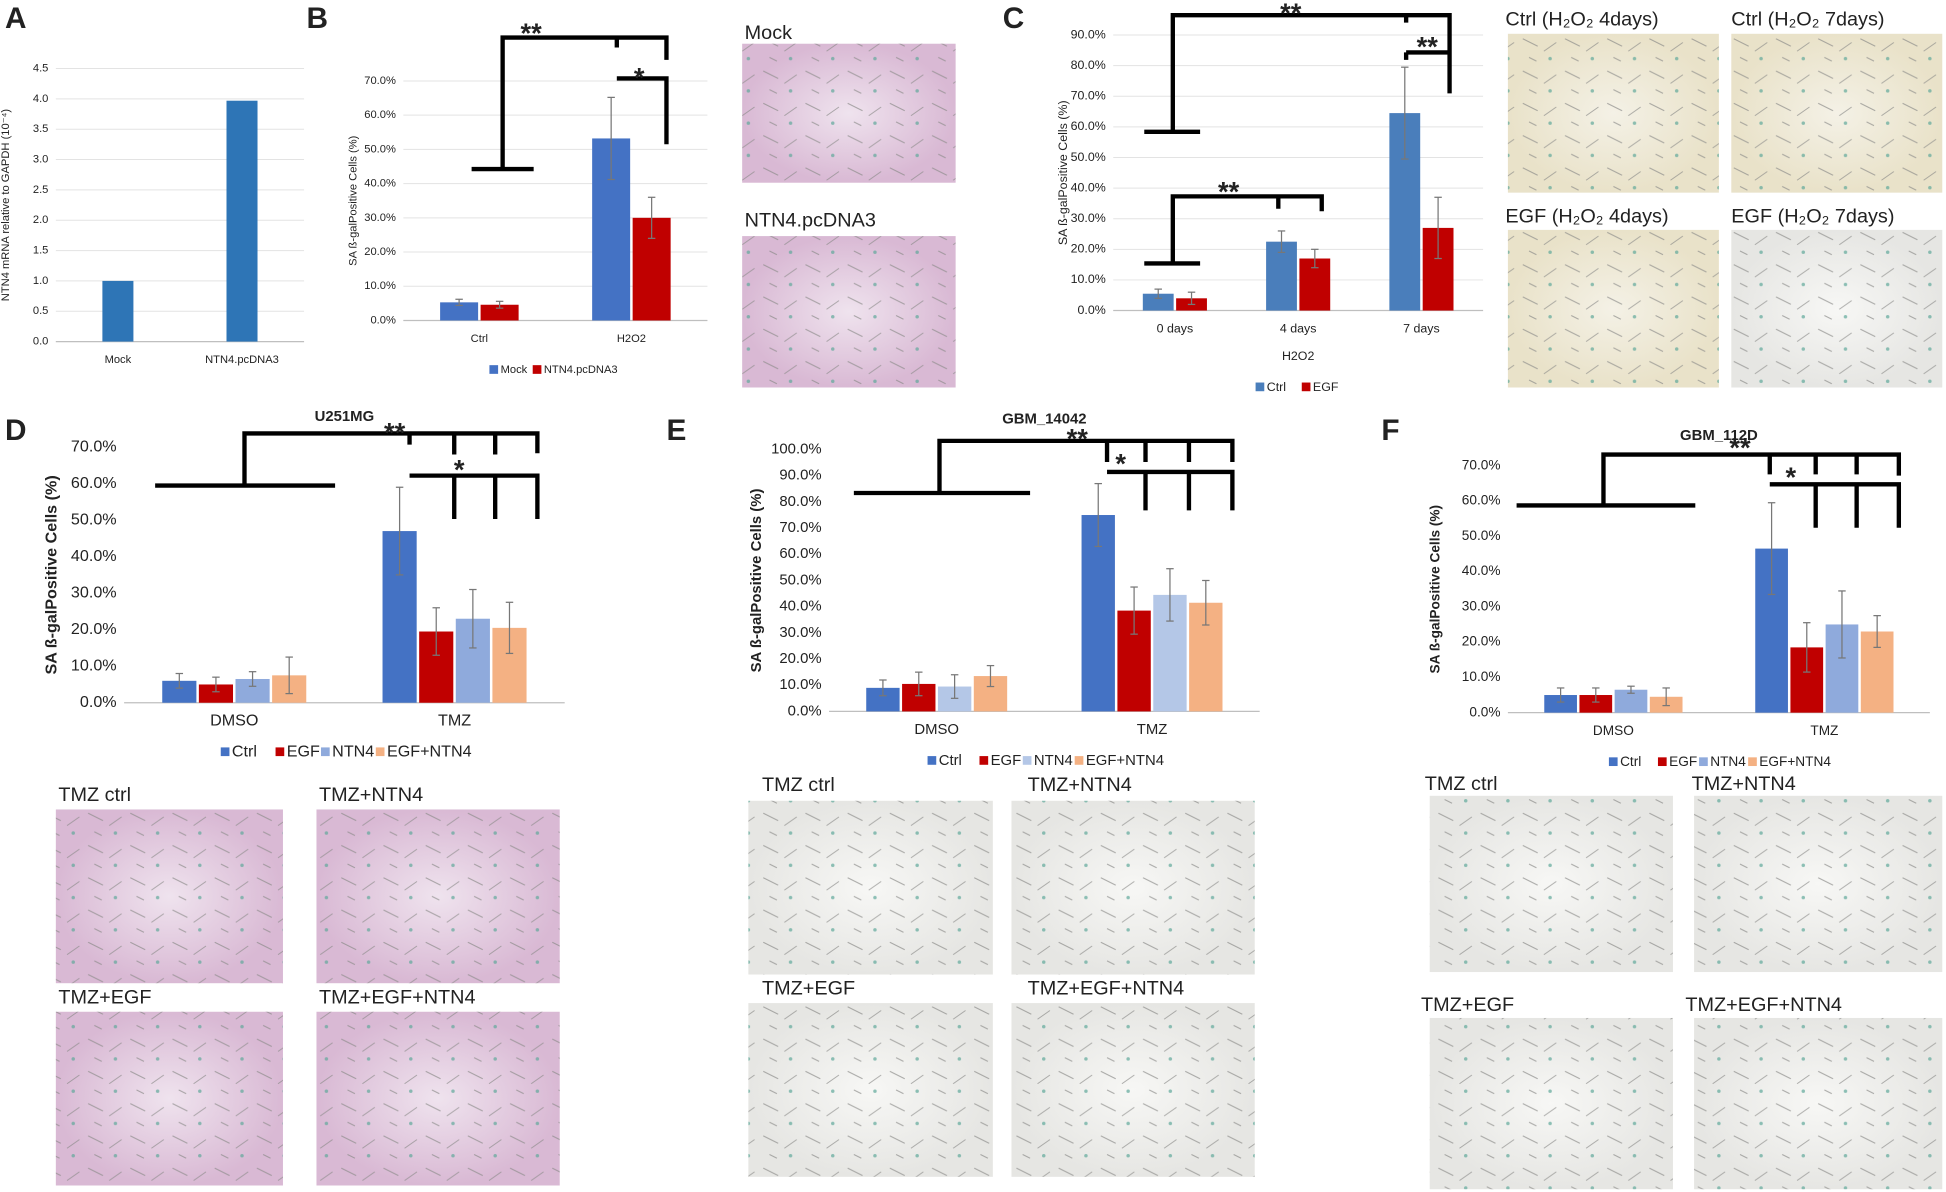  I want to click on image-label: TMZ+EGF, so click(1467, 1005).